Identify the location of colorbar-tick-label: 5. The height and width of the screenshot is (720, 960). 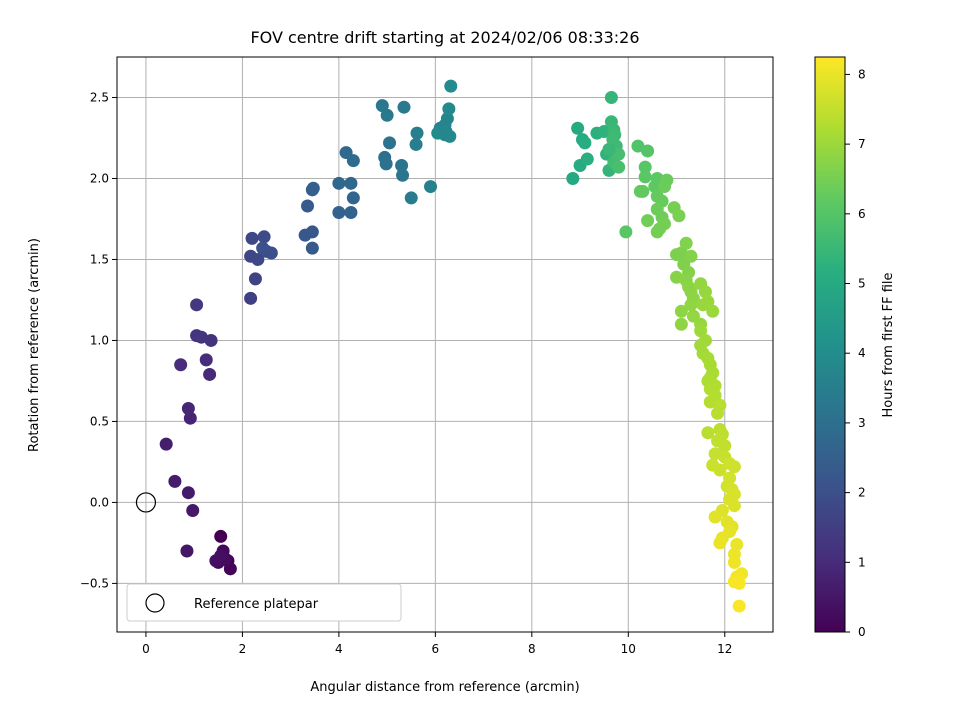
(862, 284).